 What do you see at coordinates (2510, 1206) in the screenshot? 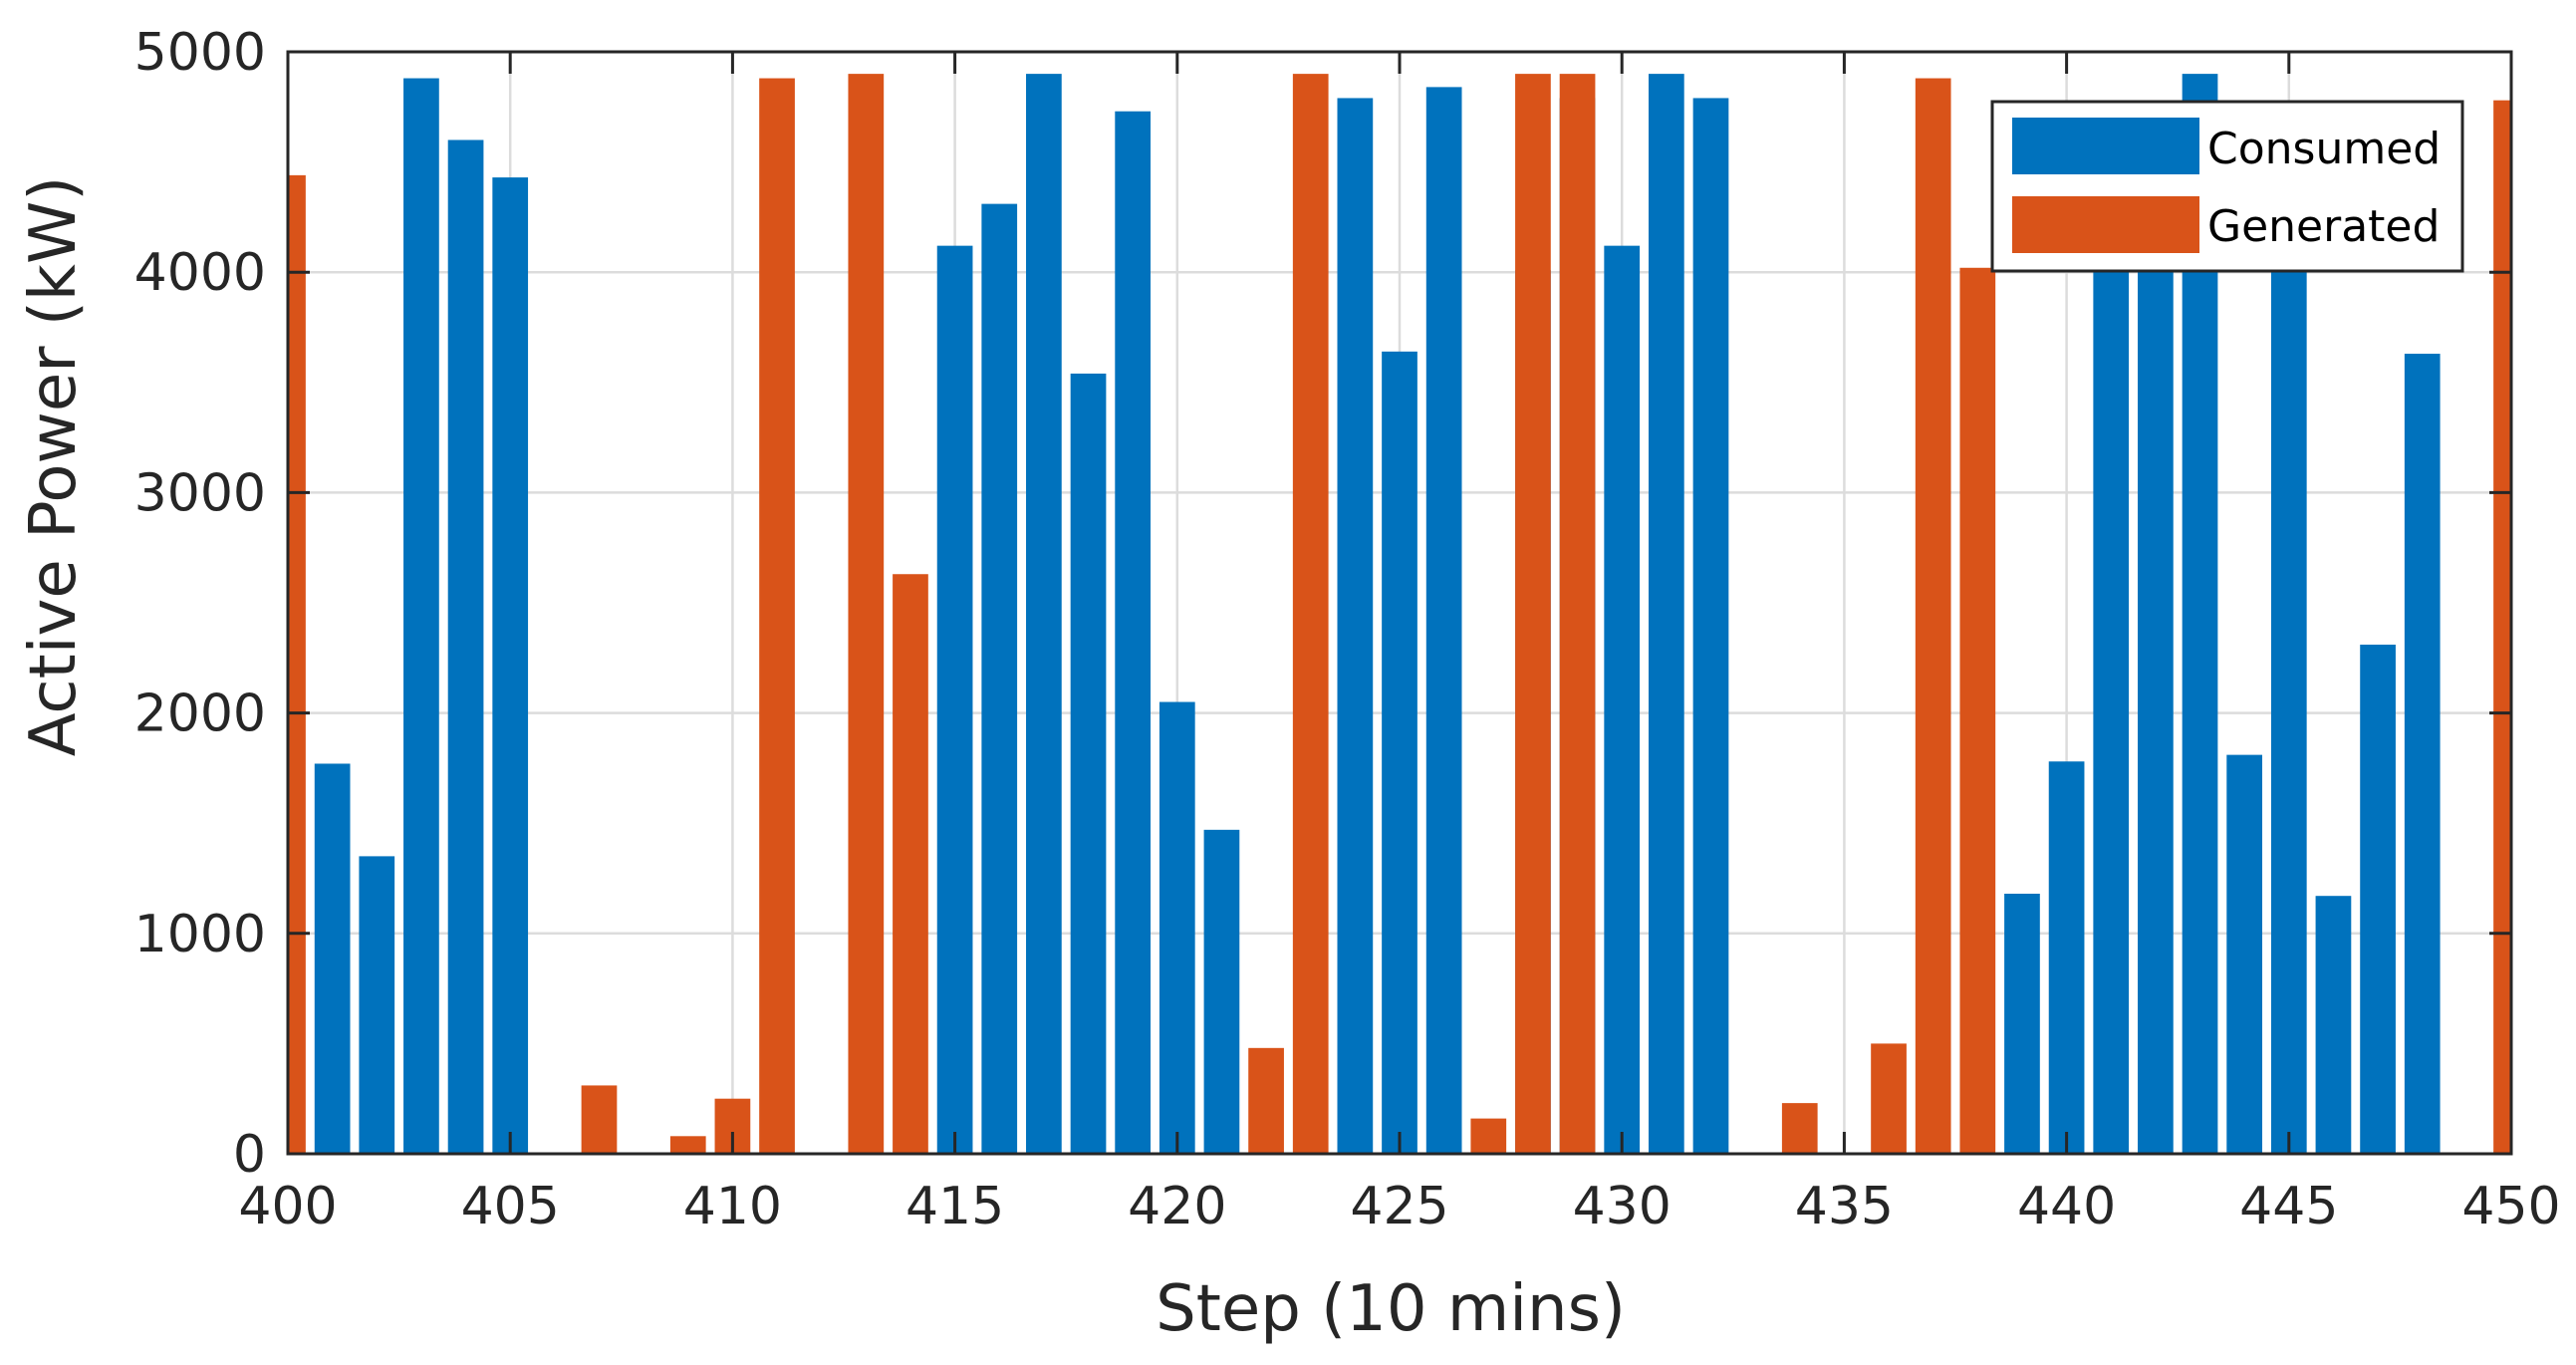
I see `x-tick-label: 450` at bounding box center [2510, 1206].